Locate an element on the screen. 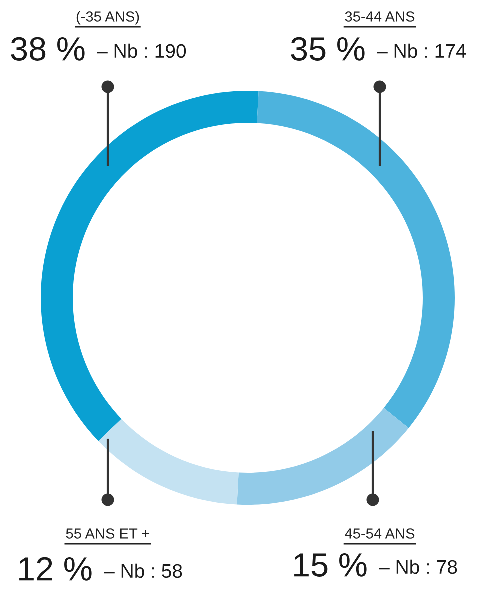 The height and width of the screenshot is (590, 491). data-label: 12 % is located at coordinates (56, 569).